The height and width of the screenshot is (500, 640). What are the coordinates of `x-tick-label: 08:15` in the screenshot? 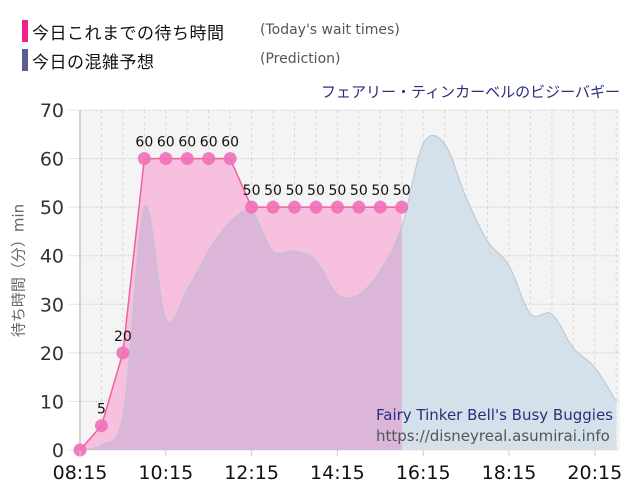 It's located at (80, 473).